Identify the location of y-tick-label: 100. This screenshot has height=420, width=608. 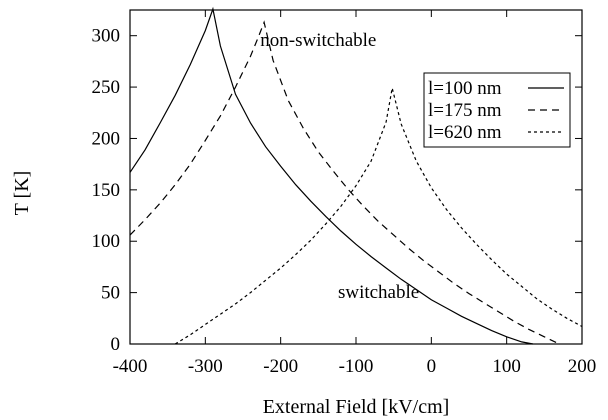
(106, 241).